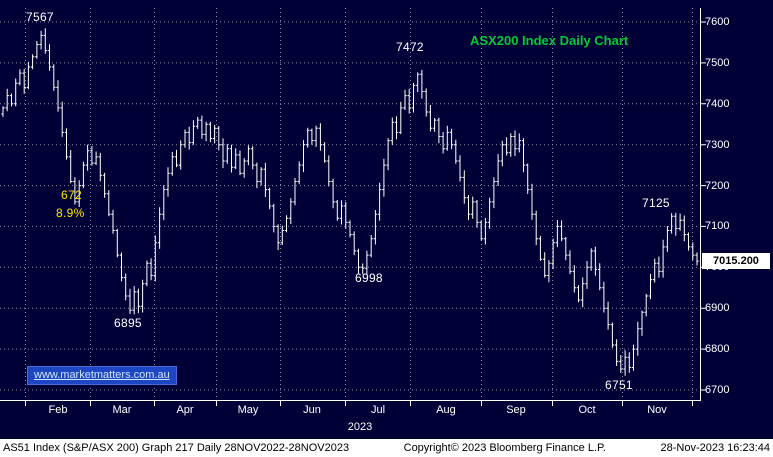 The width and height of the screenshot is (773, 457). What do you see at coordinates (516, 410) in the screenshot?
I see `x-axis-month-sep: Sep` at bounding box center [516, 410].